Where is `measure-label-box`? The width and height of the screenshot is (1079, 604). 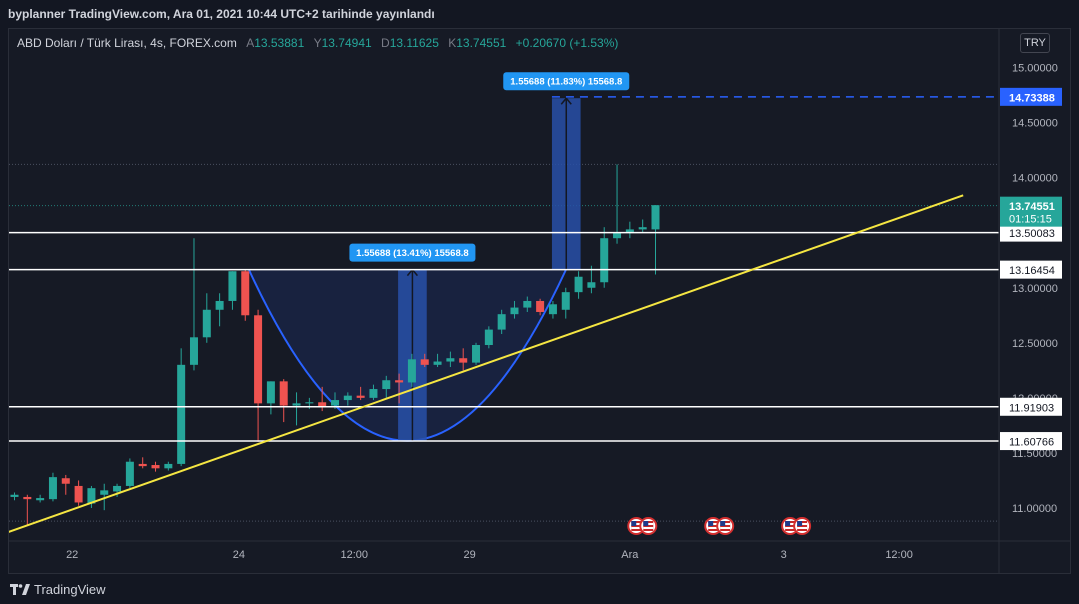 measure-label-box is located at coordinates (412, 252).